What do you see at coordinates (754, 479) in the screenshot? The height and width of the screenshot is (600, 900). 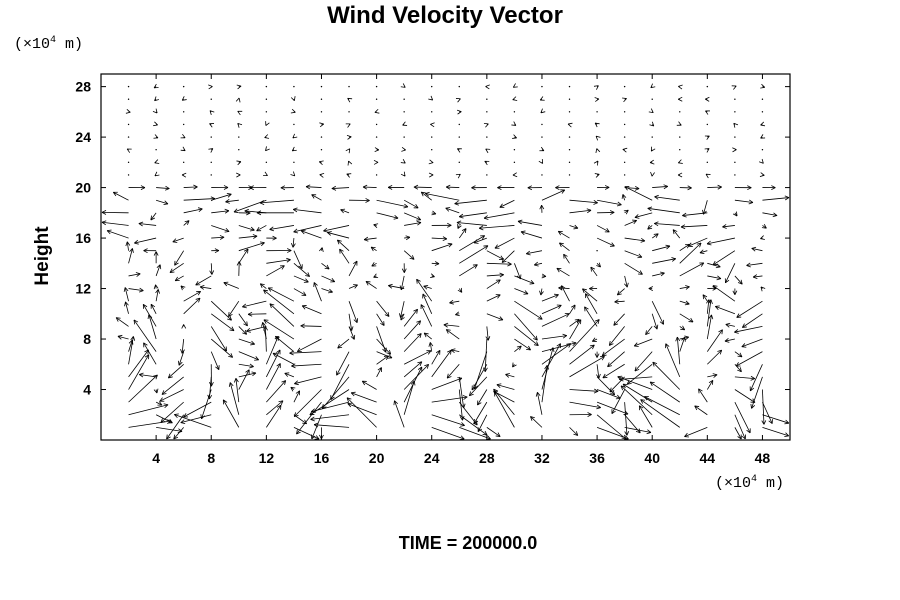 I see `x-unit-exponent: 4` at bounding box center [754, 479].